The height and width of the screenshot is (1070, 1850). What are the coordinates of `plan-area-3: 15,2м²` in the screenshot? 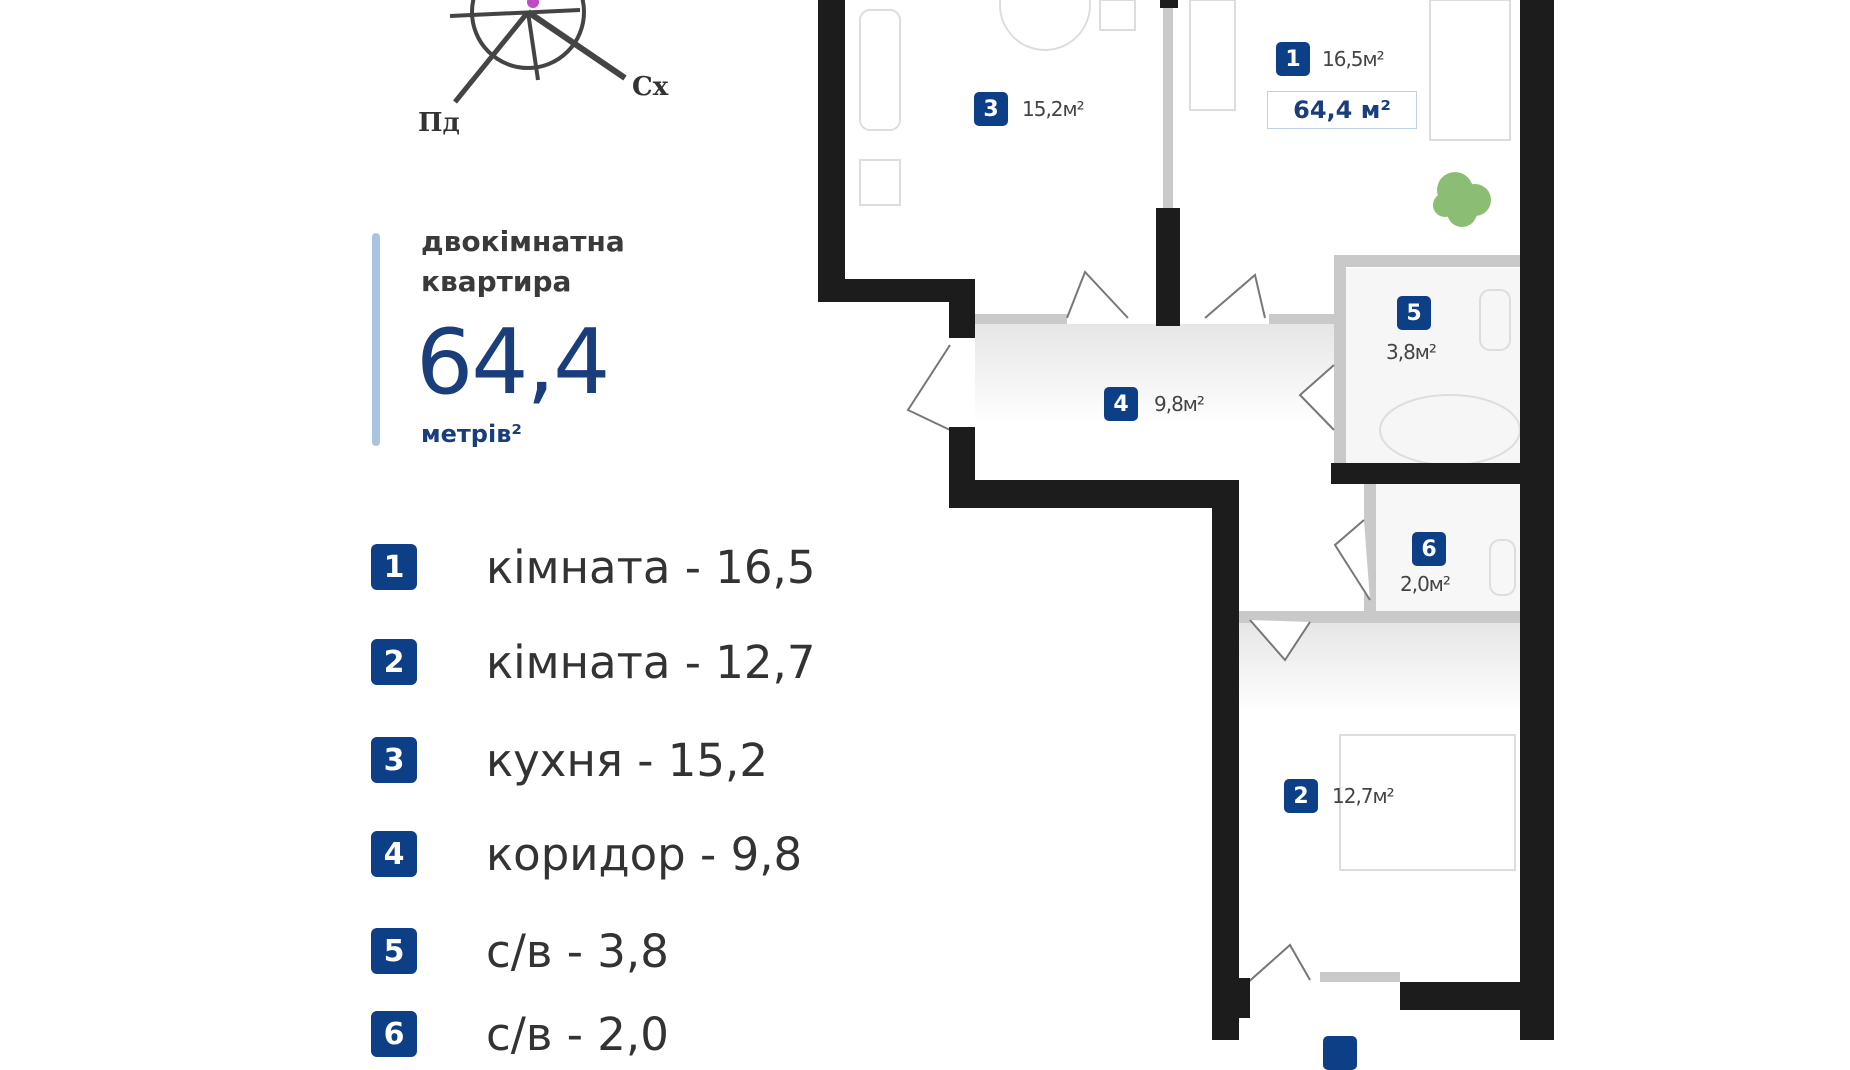 It's located at (1053, 109).